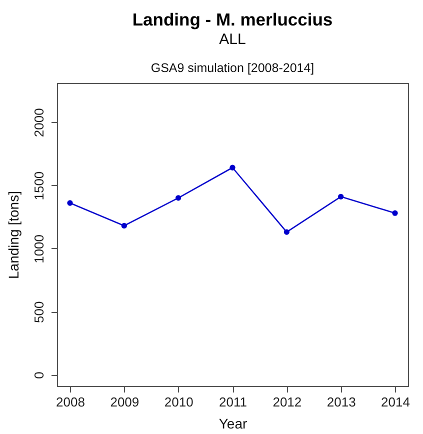  What do you see at coordinates (70, 402) in the screenshot?
I see `x-tick-label: 2008` at bounding box center [70, 402].